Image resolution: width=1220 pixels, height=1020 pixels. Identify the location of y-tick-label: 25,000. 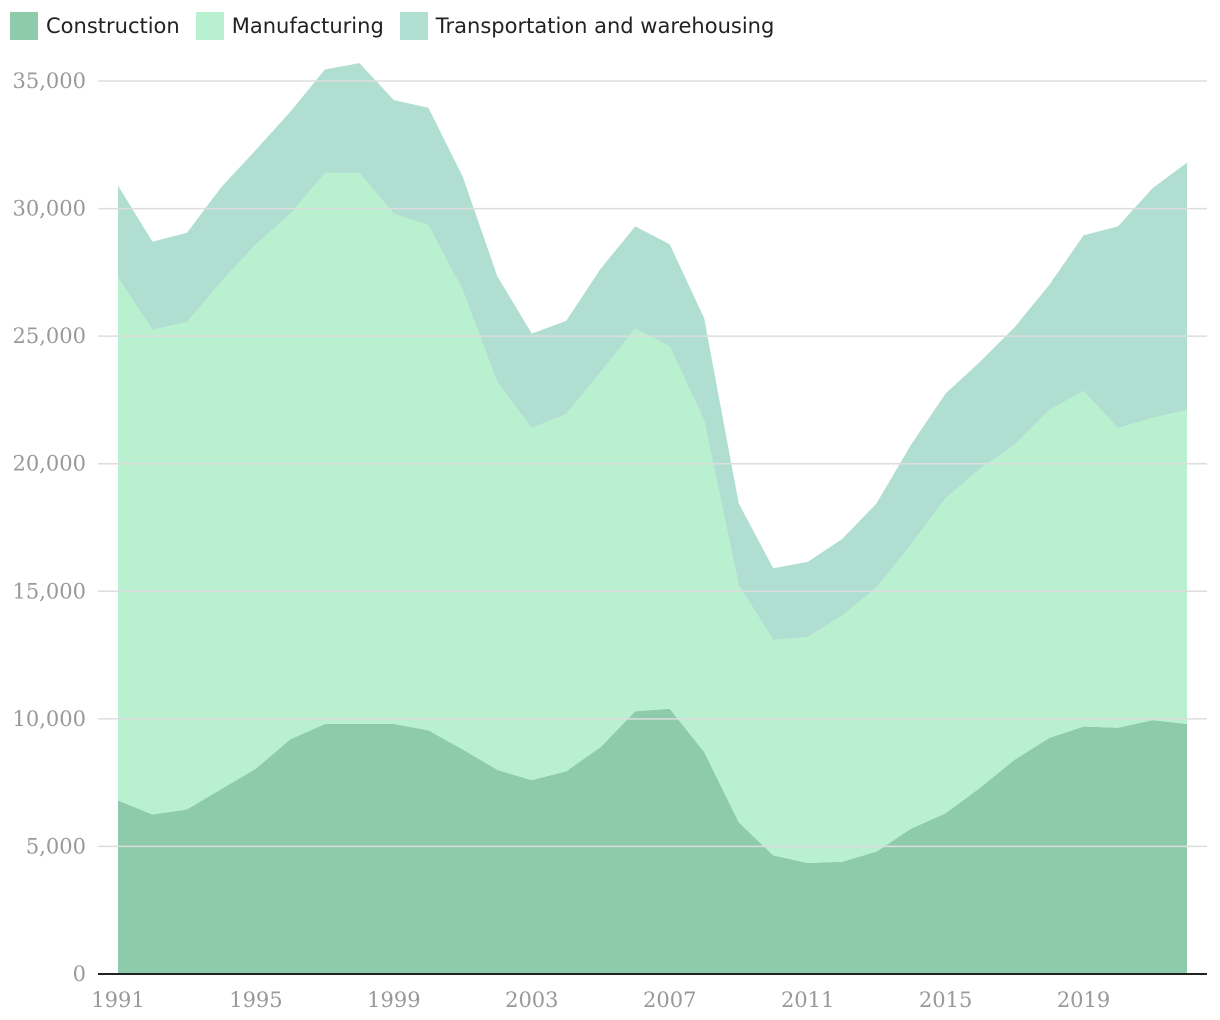
(49, 336).